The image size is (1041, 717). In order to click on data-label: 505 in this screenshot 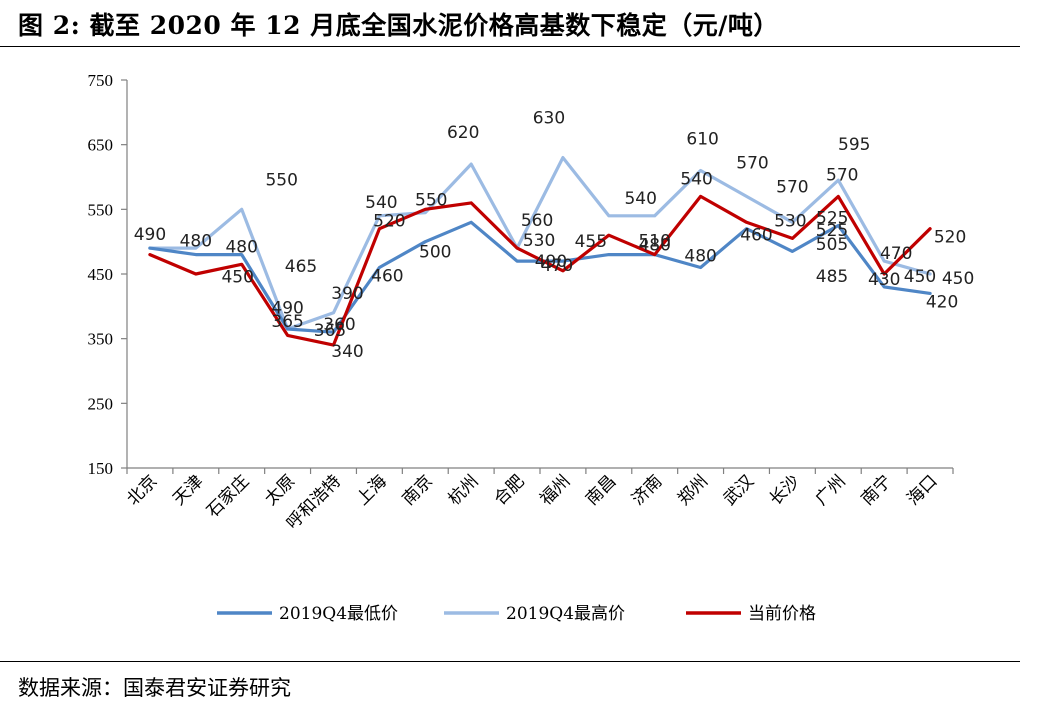, I will do `click(832, 245)`.